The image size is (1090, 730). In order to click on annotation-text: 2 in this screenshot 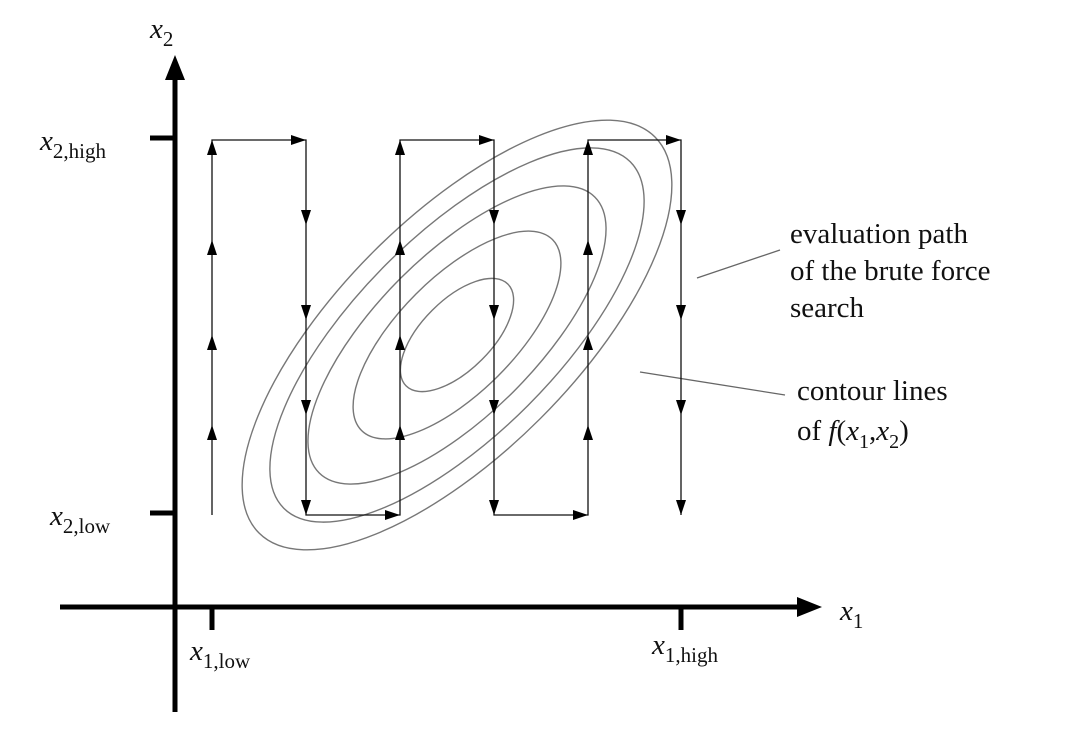, I will do `click(894, 442)`.